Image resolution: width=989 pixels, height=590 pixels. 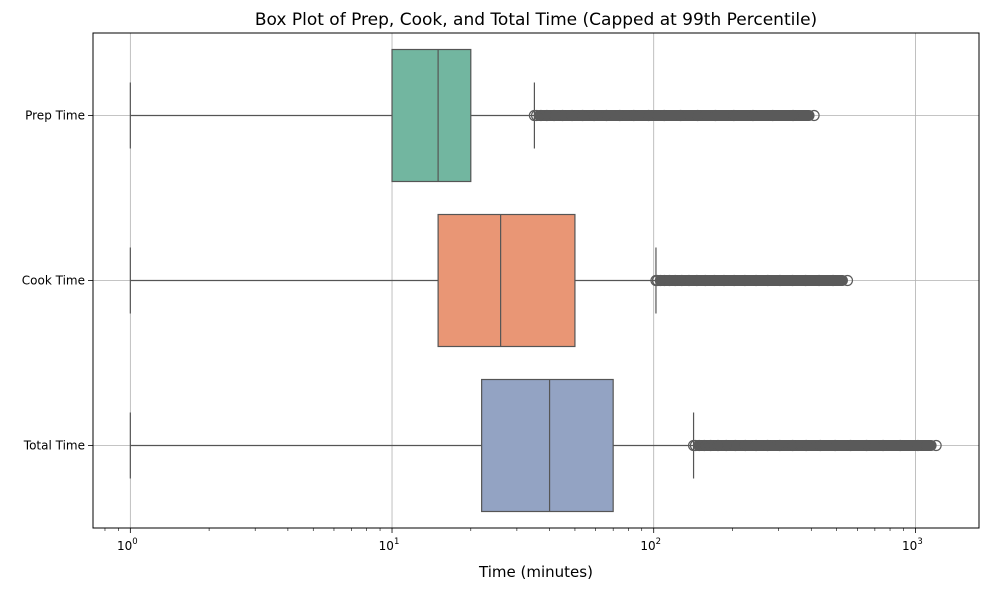 What do you see at coordinates (650, 545) in the screenshot?
I see `x-tick-label: 10²` at bounding box center [650, 545].